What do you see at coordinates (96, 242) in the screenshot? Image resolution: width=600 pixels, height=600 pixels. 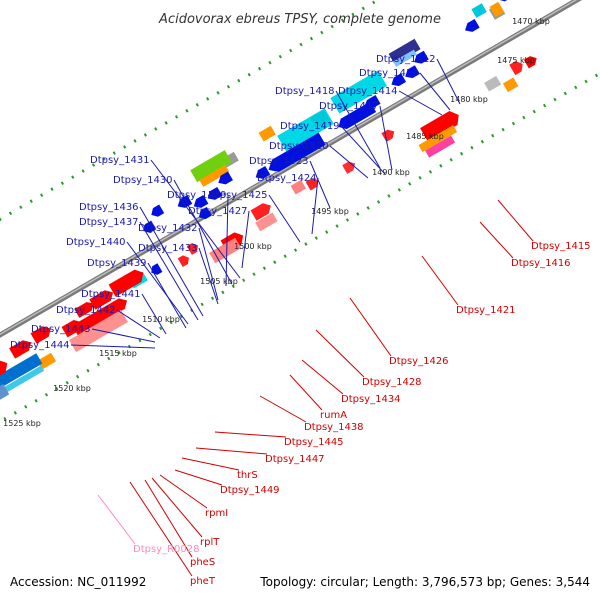 I see `gene-label: Dtpsy_1440` at bounding box center [96, 242].